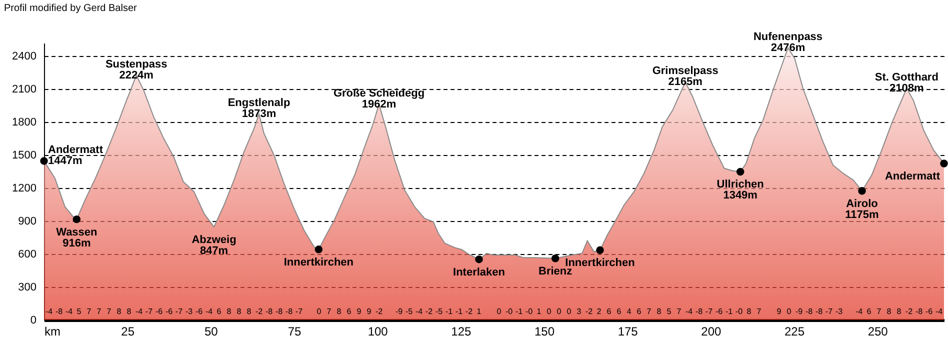 The height and width of the screenshot is (345, 948). I want to click on x-tick-label: 150, so click(544, 331).